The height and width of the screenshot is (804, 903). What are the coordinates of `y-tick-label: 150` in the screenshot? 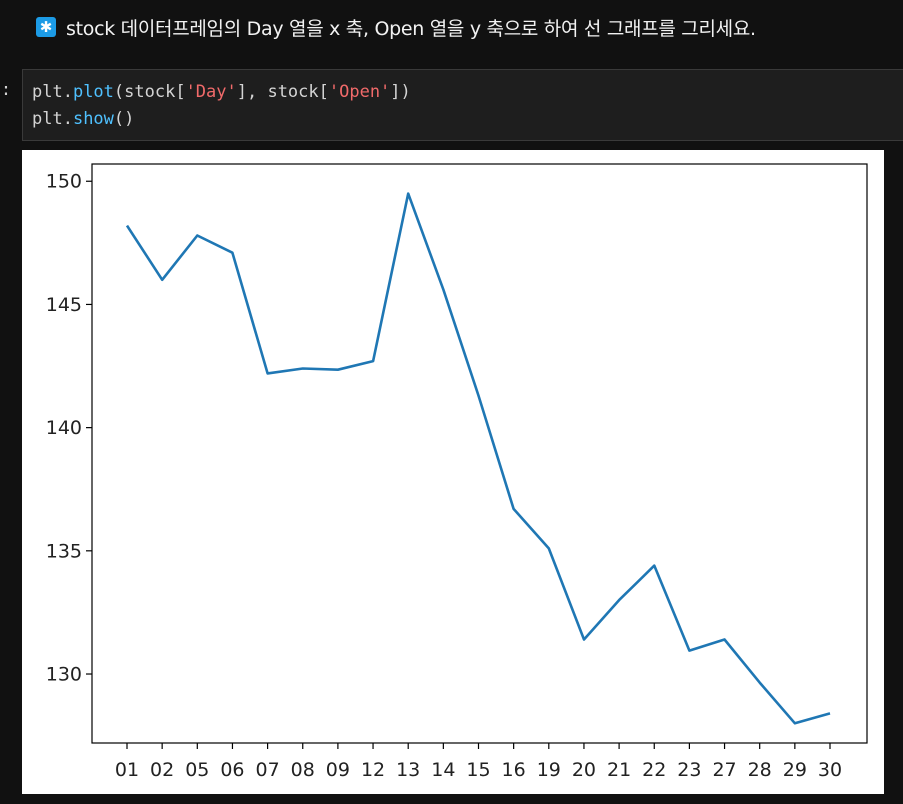 It's located at (64, 182).